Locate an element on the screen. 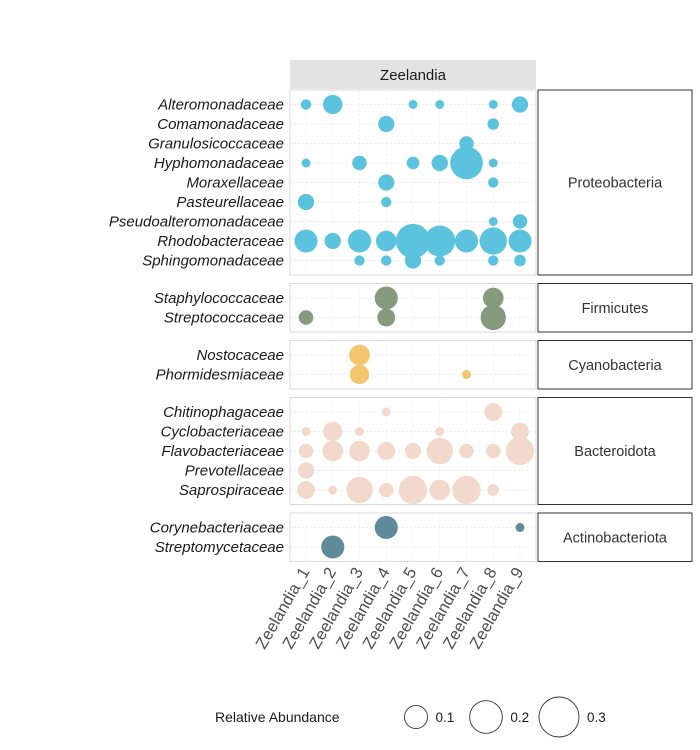  facet-strip is located at coordinates (413, 74).